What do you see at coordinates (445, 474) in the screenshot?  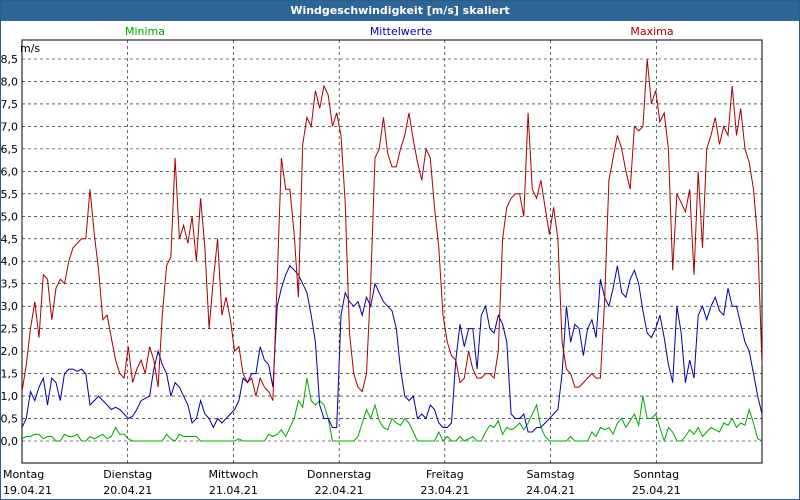 I see `x-tick-day: Freitag` at bounding box center [445, 474].